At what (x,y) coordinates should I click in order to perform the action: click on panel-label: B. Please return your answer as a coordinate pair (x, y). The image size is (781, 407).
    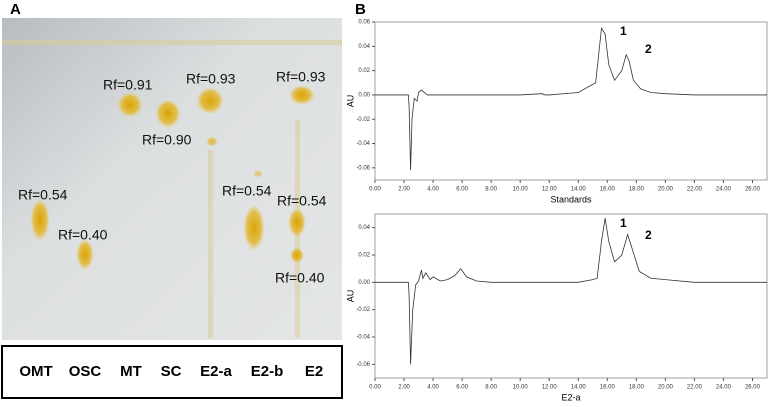
    Looking at the image, I should click on (360, 9).